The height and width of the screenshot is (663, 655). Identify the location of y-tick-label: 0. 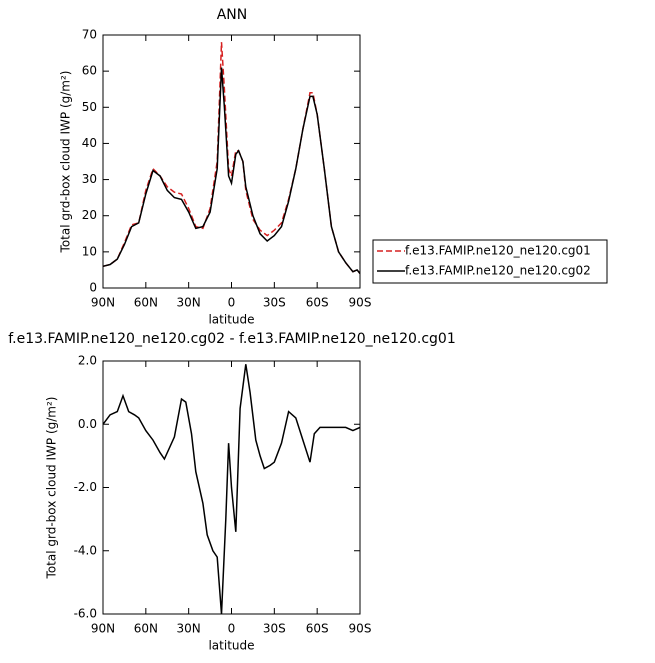
(93, 288).